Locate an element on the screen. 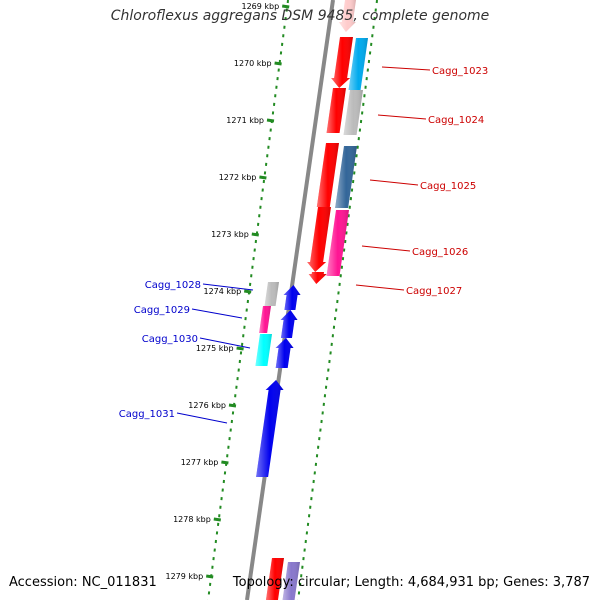 The image size is (600, 604). ruler-tick-label: 1273 kbp is located at coordinates (230, 234).